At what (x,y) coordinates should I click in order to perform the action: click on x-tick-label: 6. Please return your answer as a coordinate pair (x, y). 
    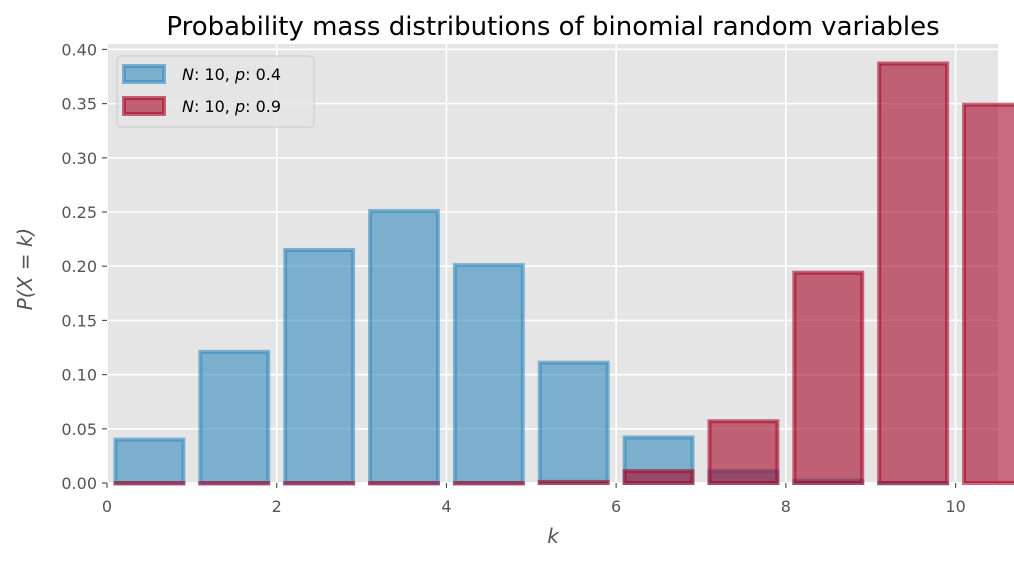
    Looking at the image, I should click on (616, 506).